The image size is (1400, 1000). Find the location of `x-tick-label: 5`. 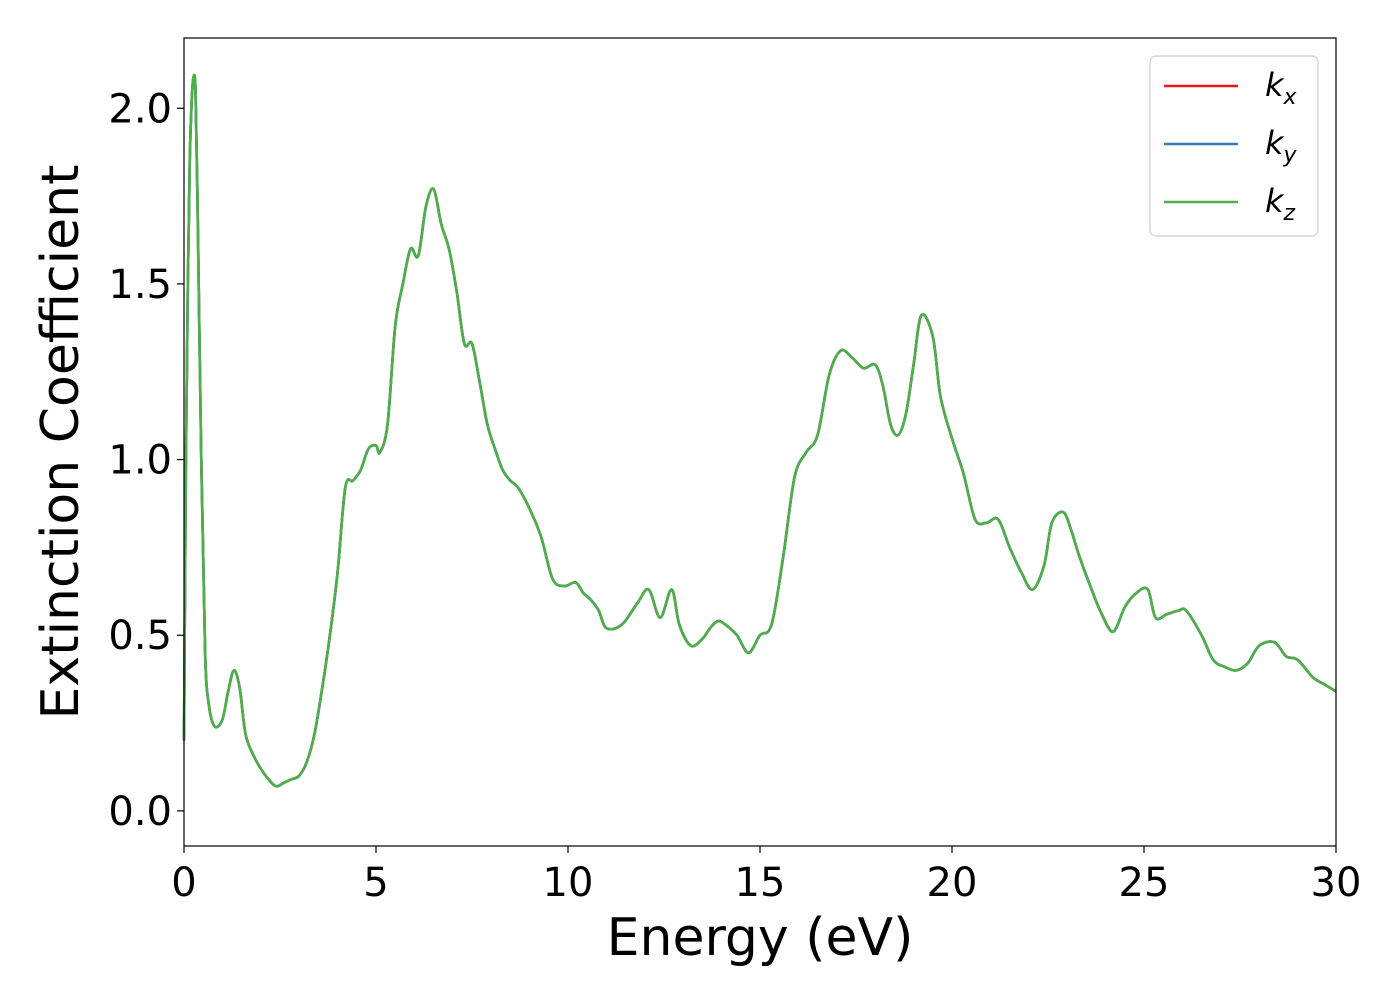

x-tick-label: 5 is located at coordinates (375, 883).